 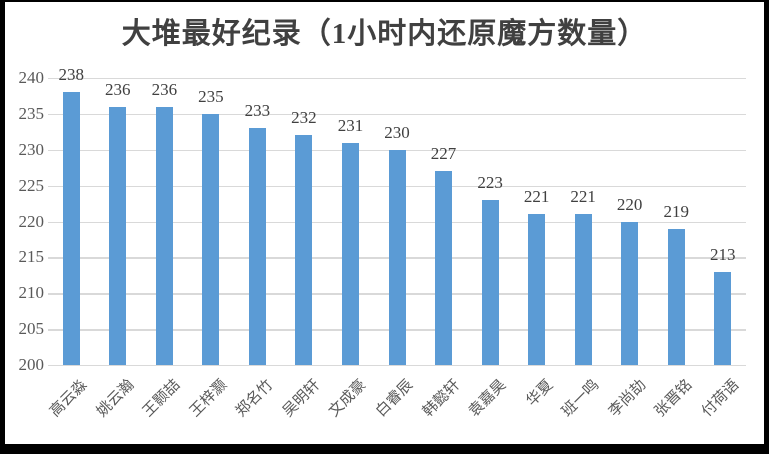 What do you see at coordinates (31, 185) in the screenshot?
I see `y-axis-tick-label: 225` at bounding box center [31, 185].